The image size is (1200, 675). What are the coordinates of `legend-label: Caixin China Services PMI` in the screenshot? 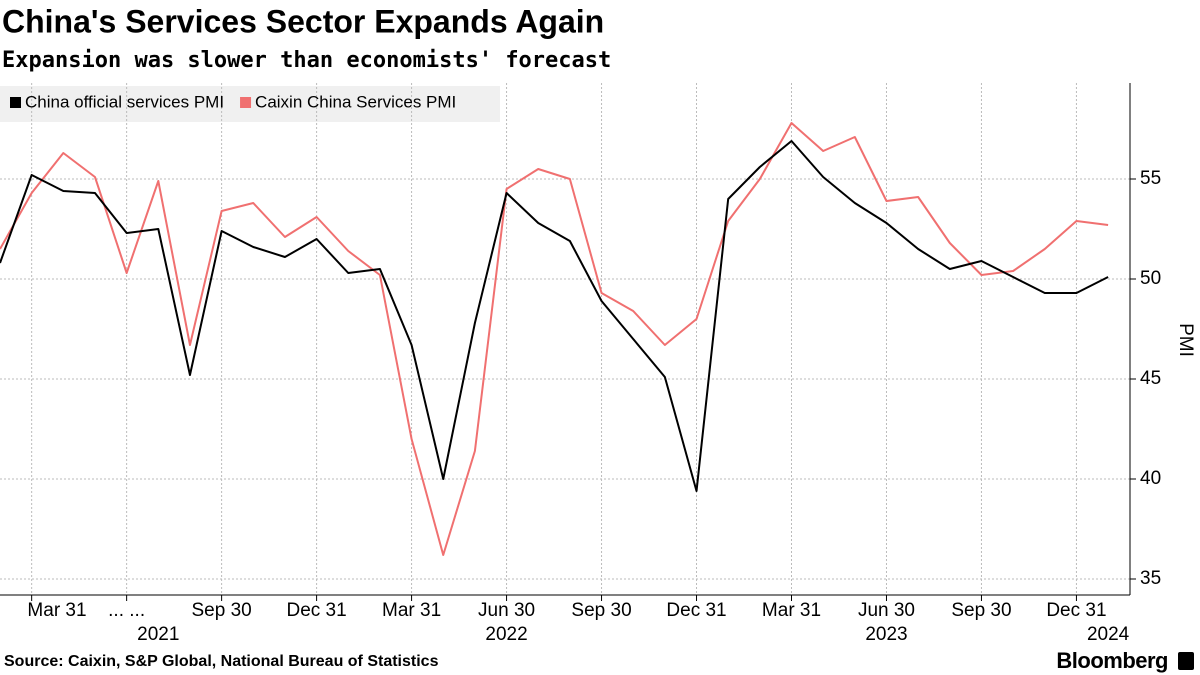 It's located at (355, 101).